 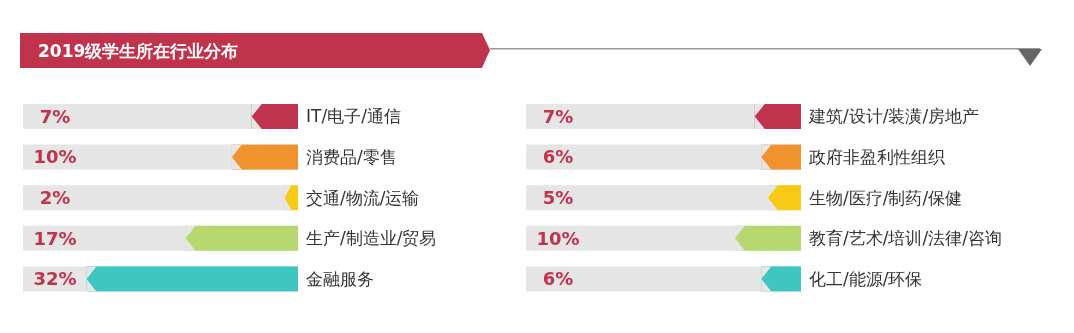 What do you see at coordinates (894, 116) in the screenshot?
I see `y-tick-label: 建筑/设计/装潢/房地产` at bounding box center [894, 116].